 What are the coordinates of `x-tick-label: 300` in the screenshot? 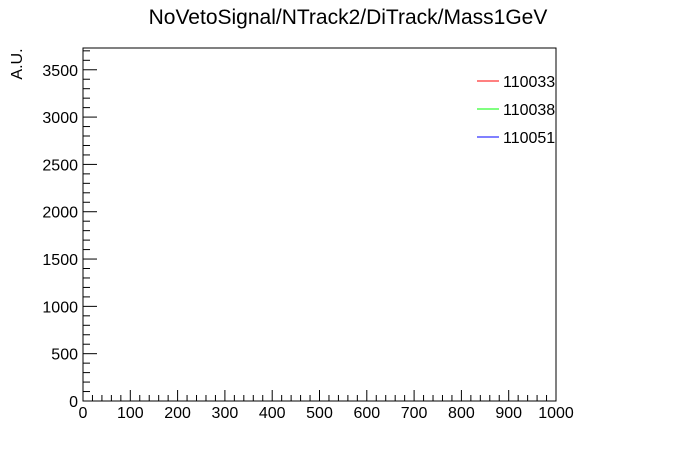 It's located at (225, 413).